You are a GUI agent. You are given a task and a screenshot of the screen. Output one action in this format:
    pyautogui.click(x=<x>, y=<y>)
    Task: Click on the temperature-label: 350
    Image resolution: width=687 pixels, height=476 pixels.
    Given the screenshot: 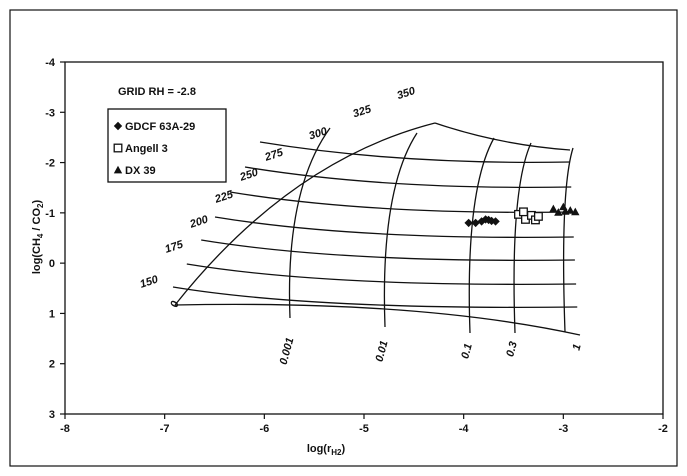 What is the action you would take?
    pyautogui.click(x=407, y=93)
    